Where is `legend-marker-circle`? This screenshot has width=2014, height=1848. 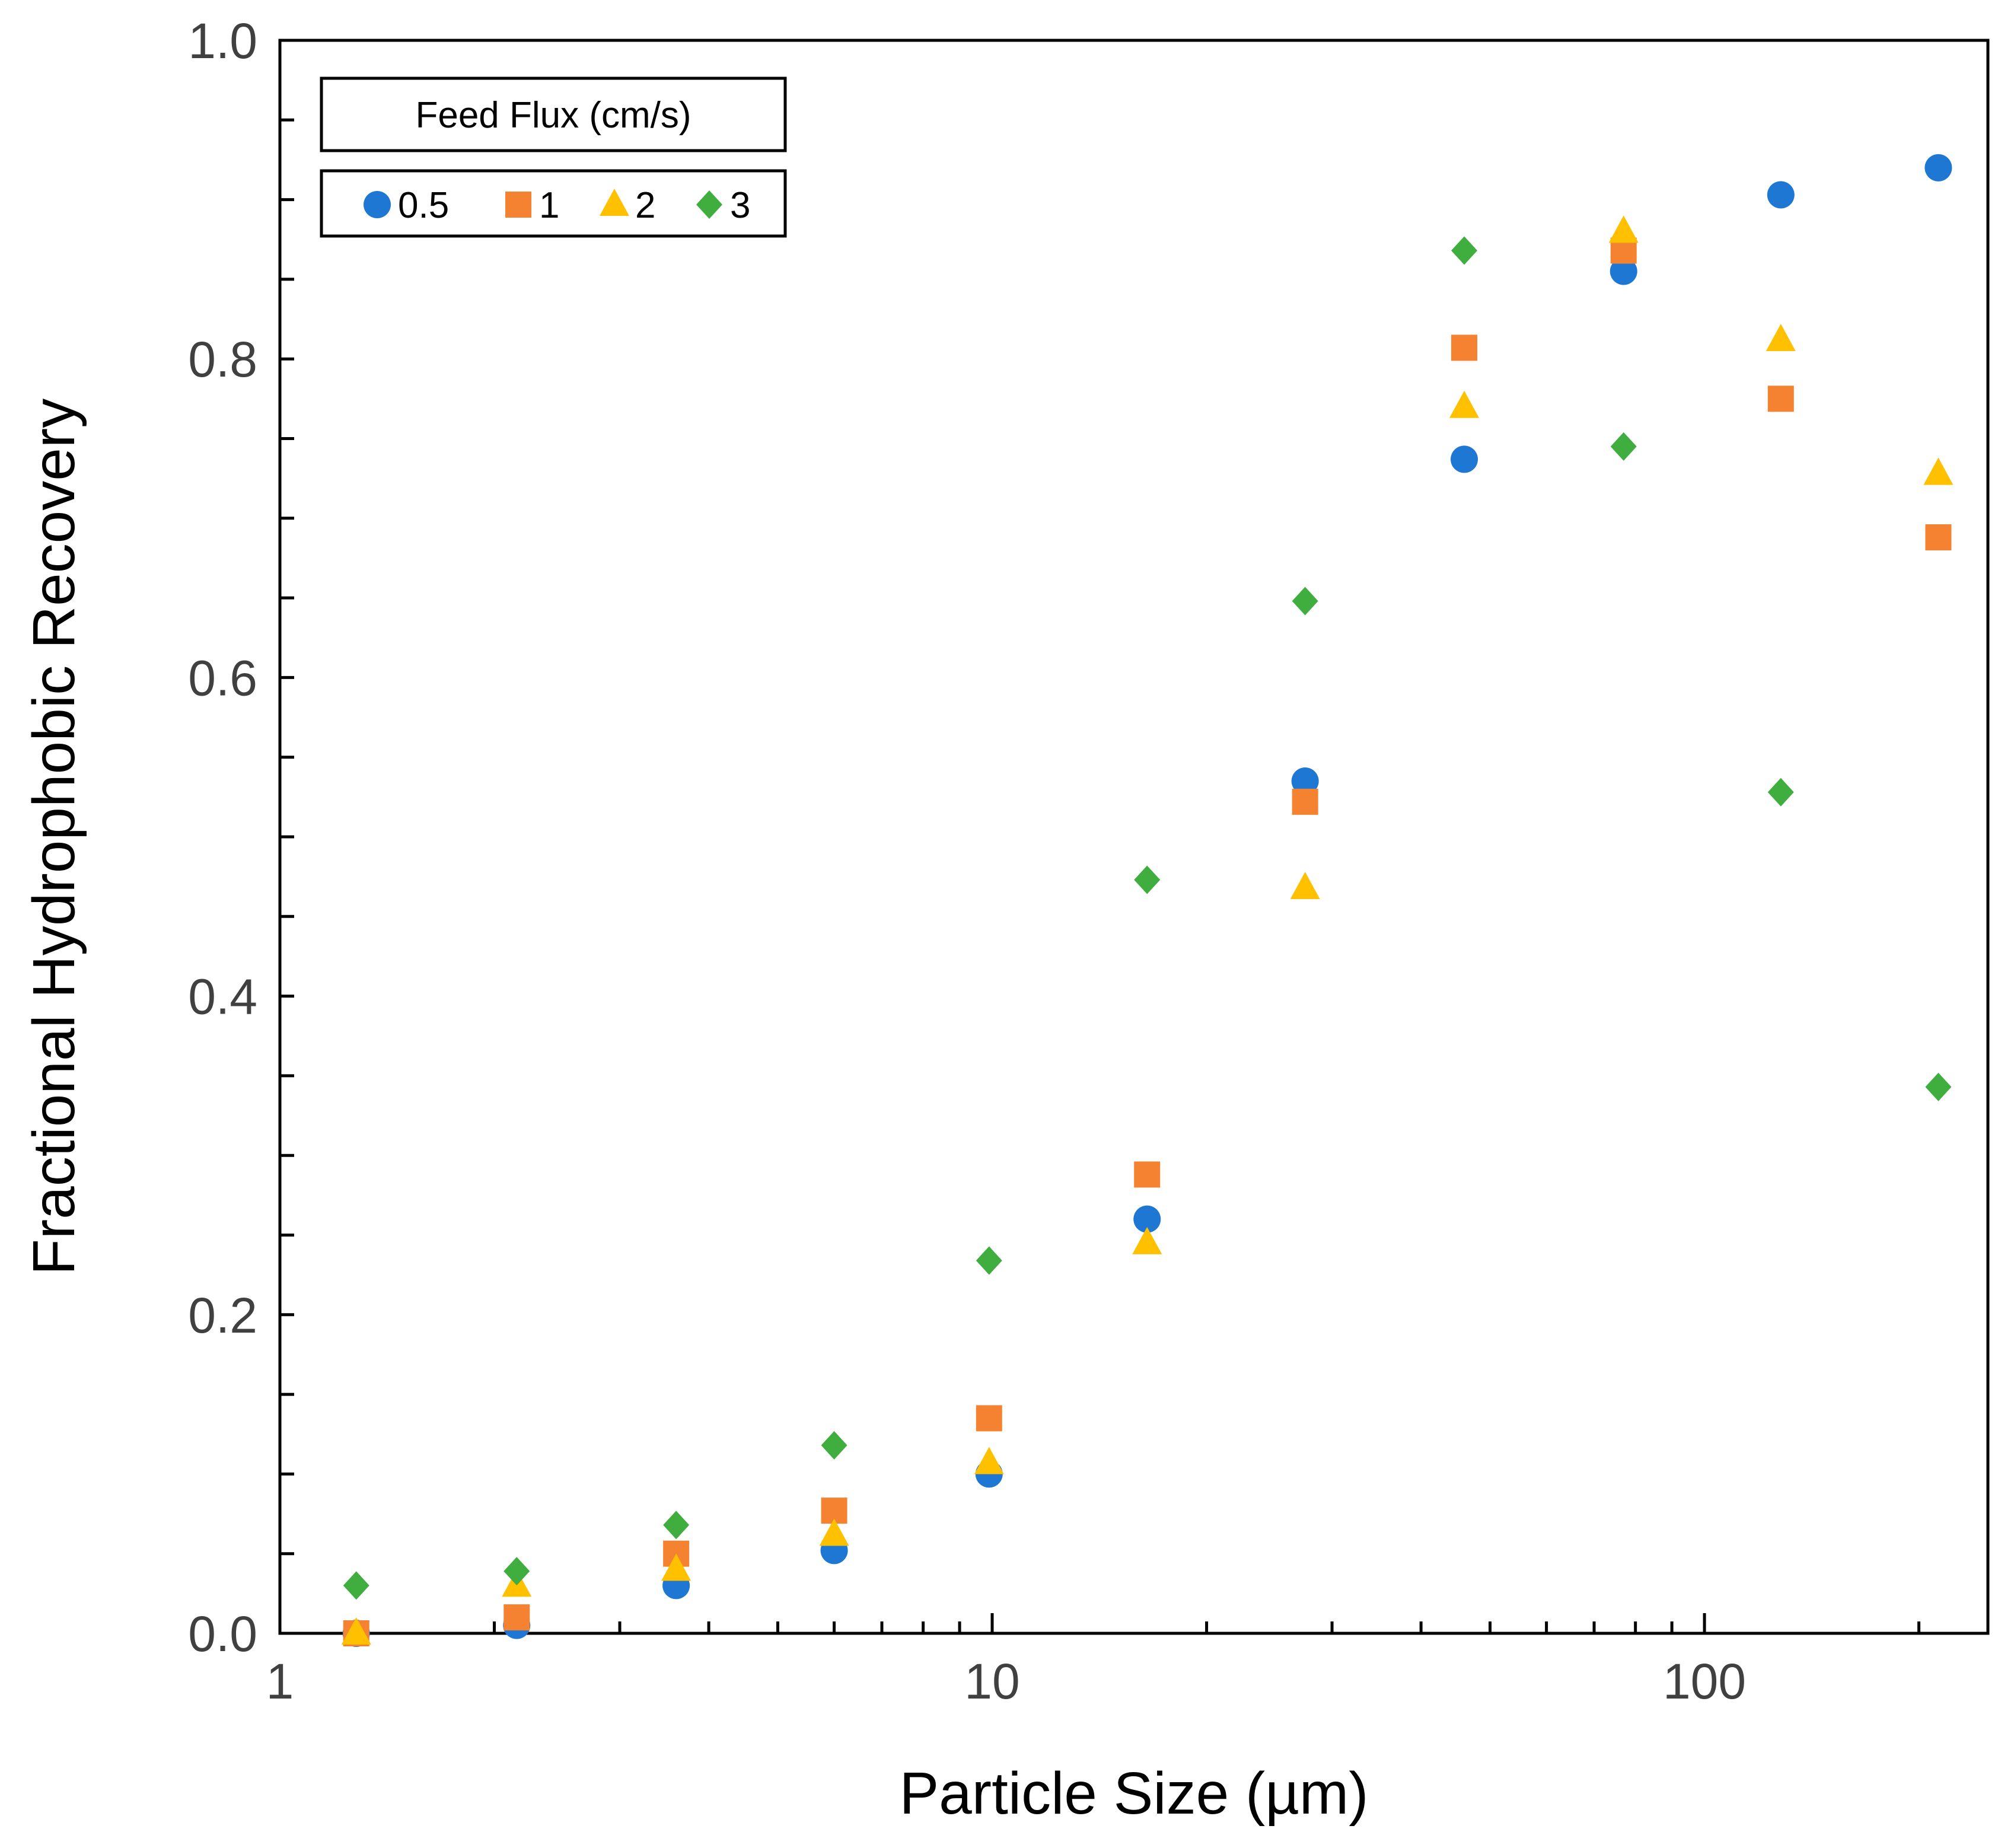
legend-marker-circle is located at coordinates (377, 204).